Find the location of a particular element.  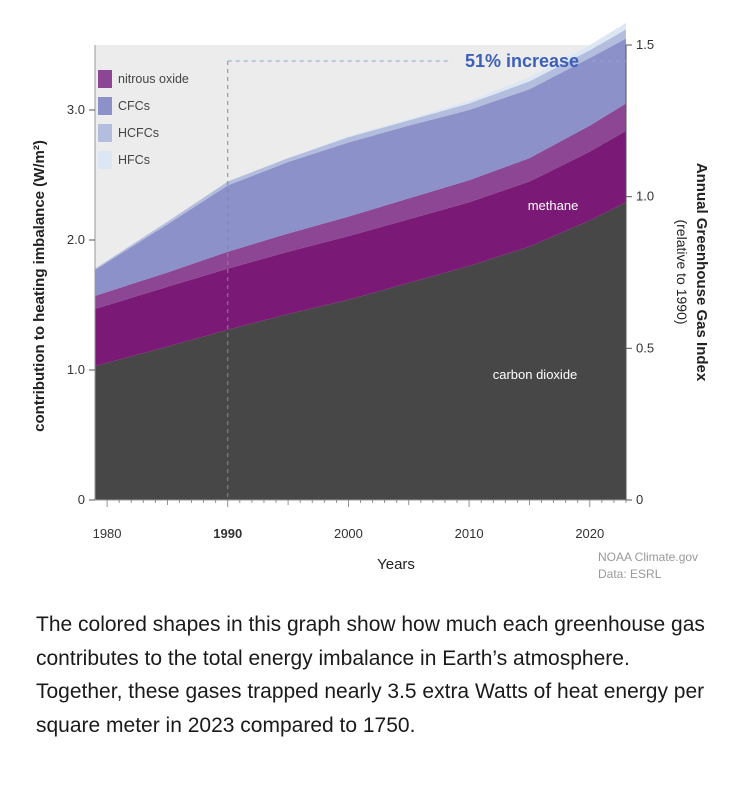

y2-tick-label: 0 is located at coordinates (639, 499).